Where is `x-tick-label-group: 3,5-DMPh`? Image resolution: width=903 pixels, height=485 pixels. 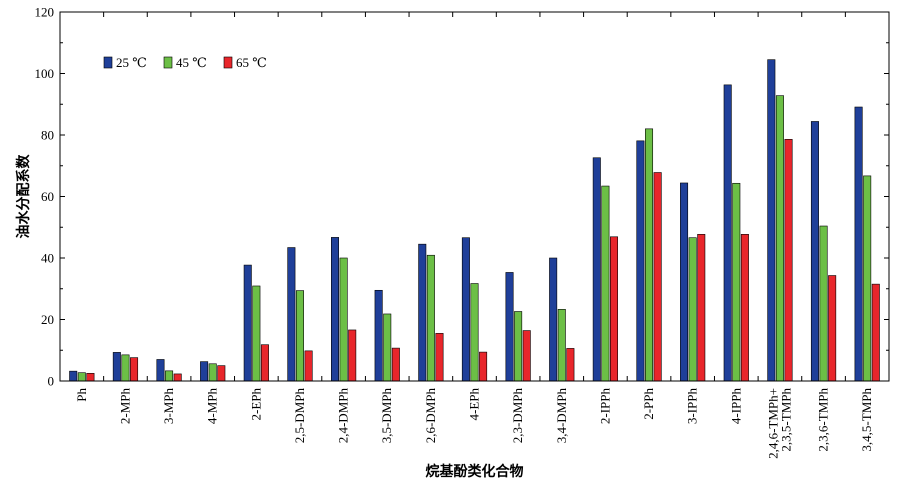
x-tick-label-group: 3,5-DMPh is located at coordinates (386, 416).